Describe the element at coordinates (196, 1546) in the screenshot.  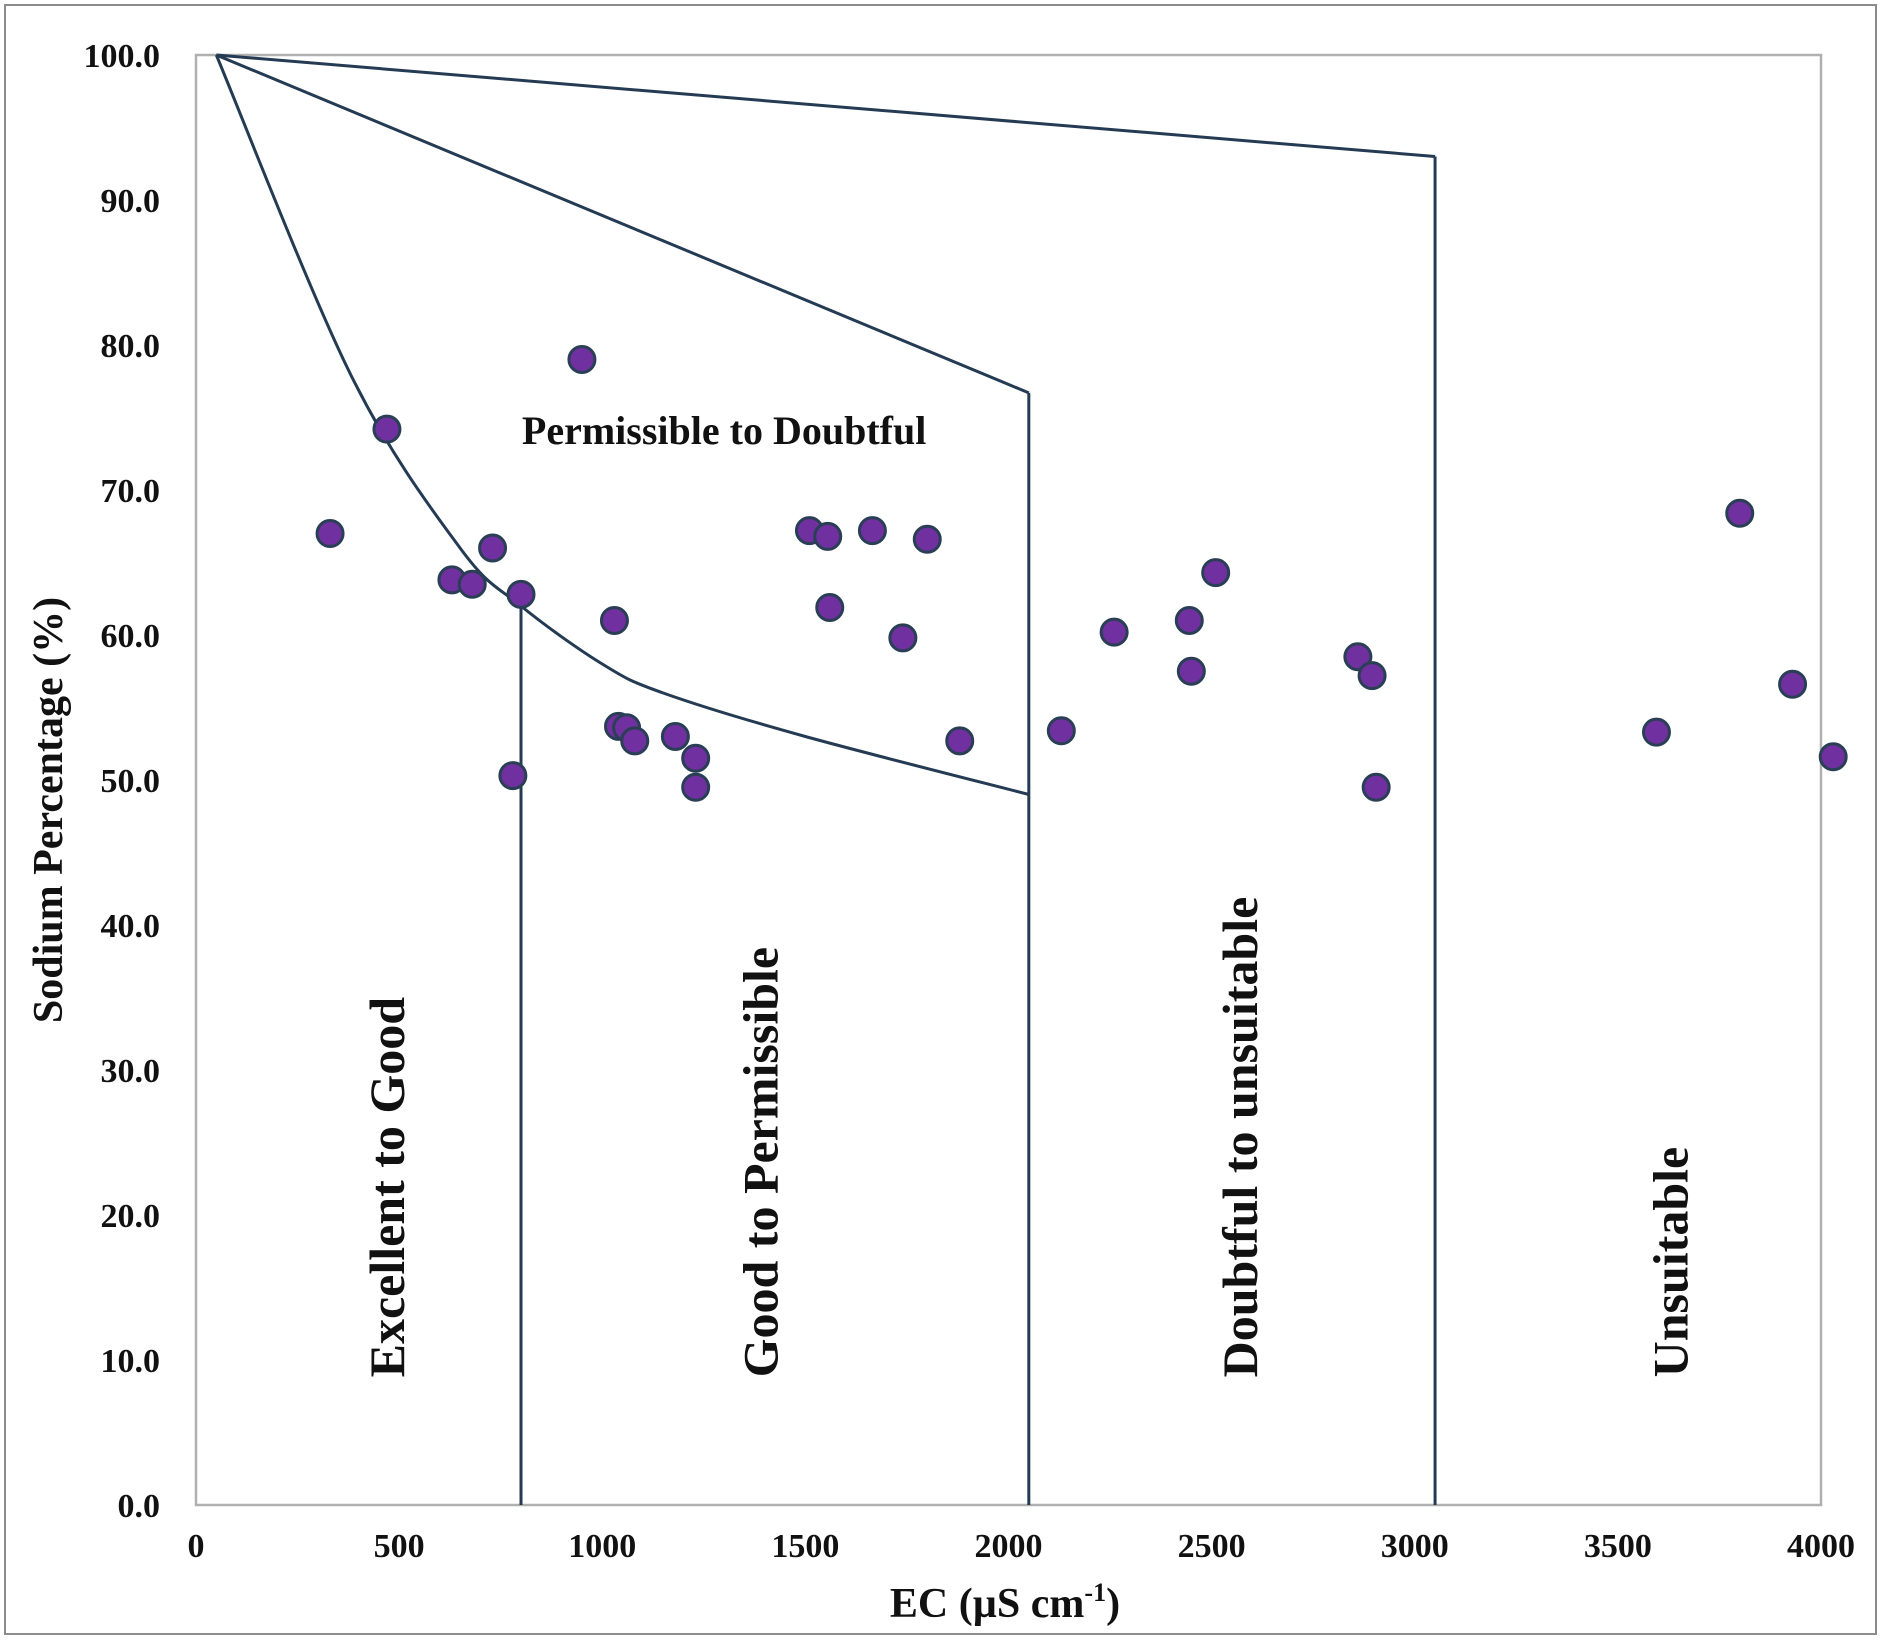
I see `x-tick-label: 0` at that location.